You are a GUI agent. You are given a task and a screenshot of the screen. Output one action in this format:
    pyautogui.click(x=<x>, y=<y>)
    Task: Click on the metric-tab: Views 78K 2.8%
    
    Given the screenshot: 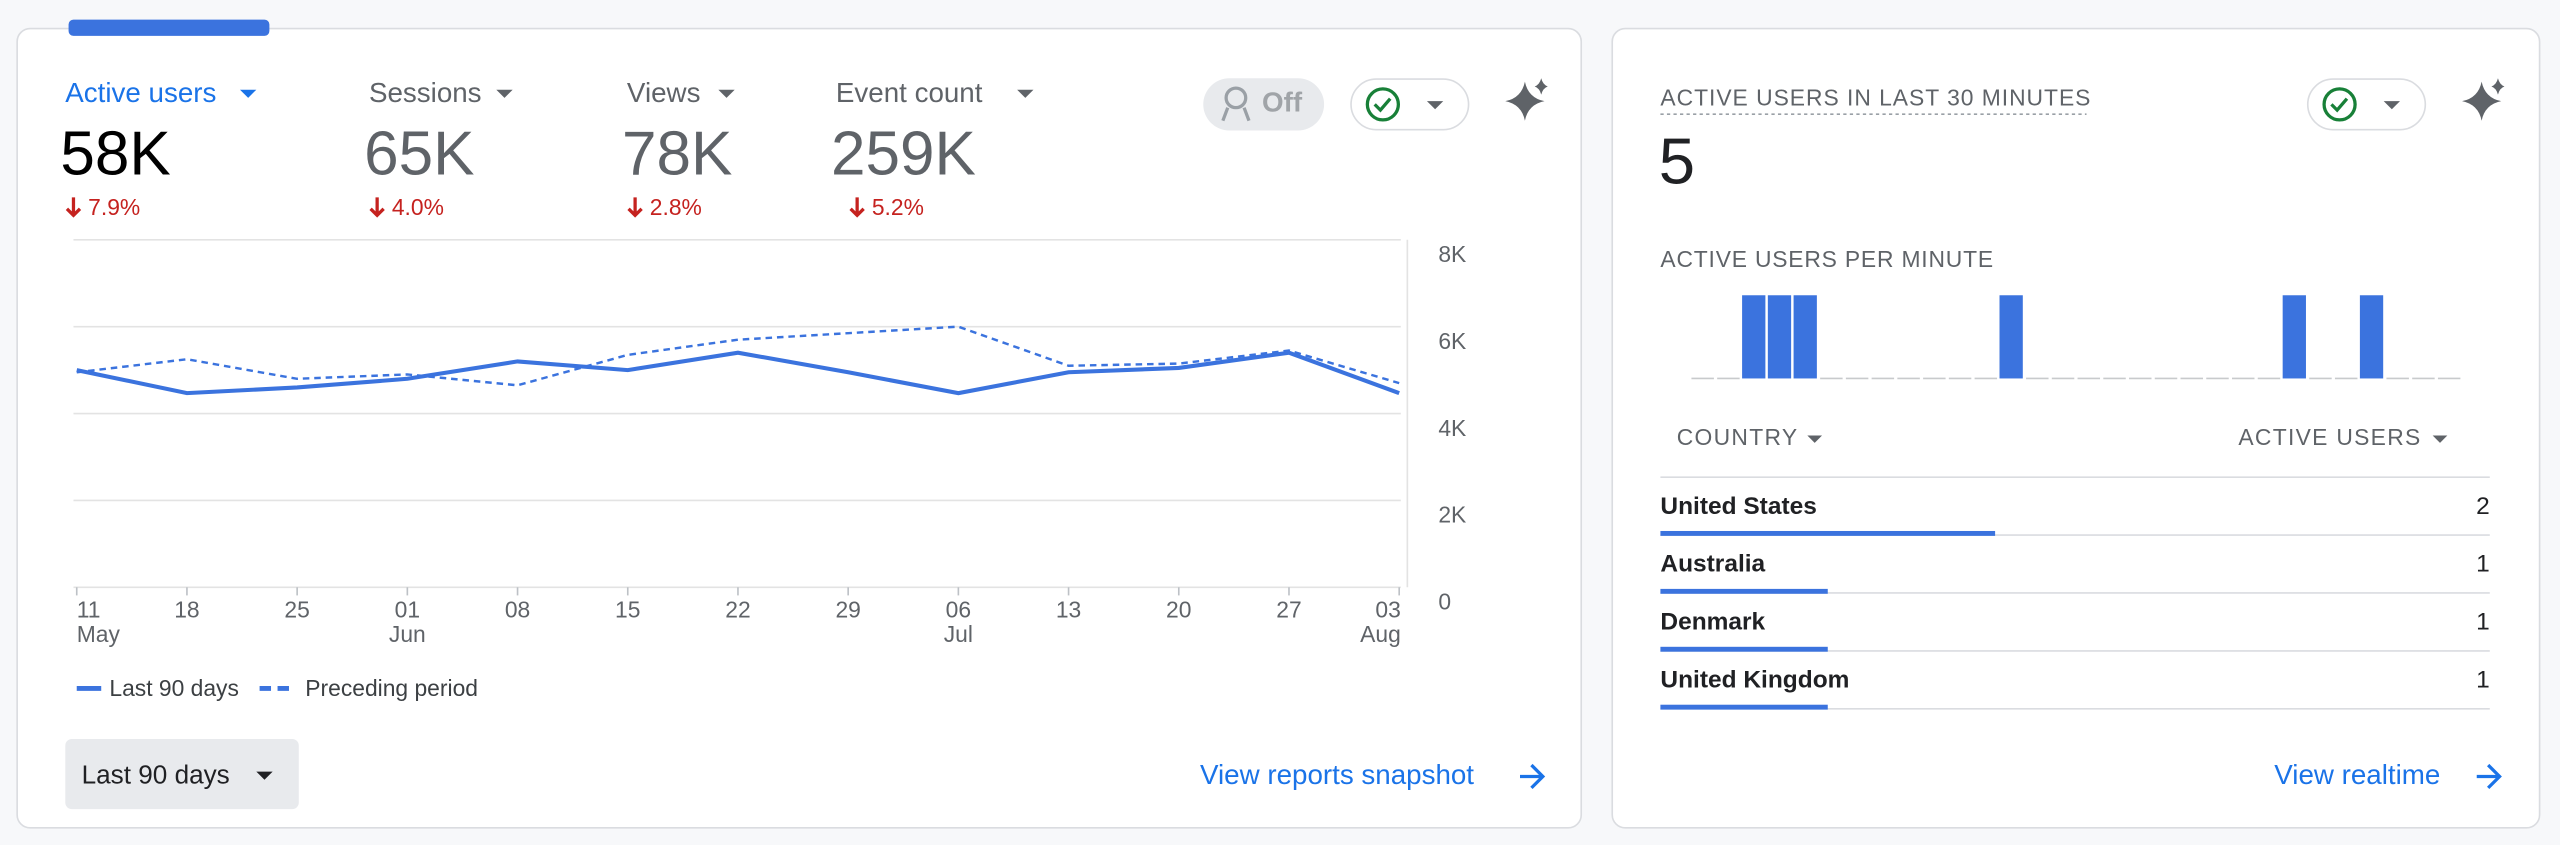 What is the action you would take?
    pyautogui.click(x=678, y=148)
    